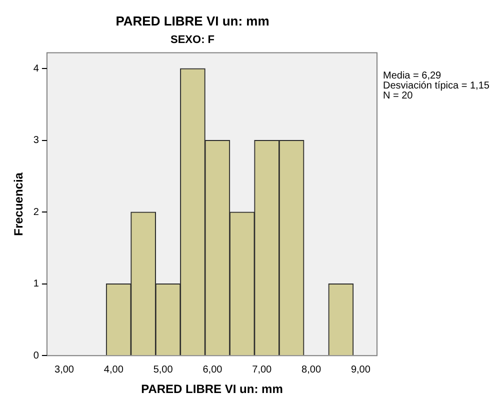 The width and height of the screenshot is (497, 409). Describe the element at coordinates (212, 370) in the screenshot. I see `x-tick-label: 6,00` at that location.